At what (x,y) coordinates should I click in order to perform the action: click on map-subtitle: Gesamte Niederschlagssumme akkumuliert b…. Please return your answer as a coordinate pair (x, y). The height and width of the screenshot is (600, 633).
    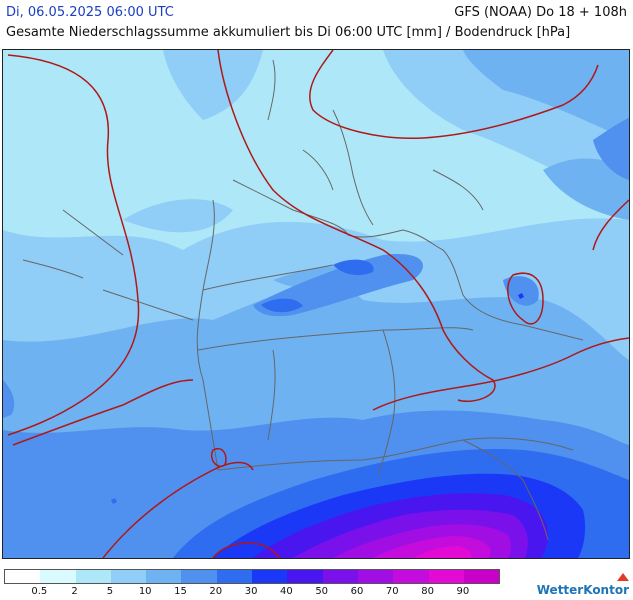
    Looking at the image, I should click on (288, 32).